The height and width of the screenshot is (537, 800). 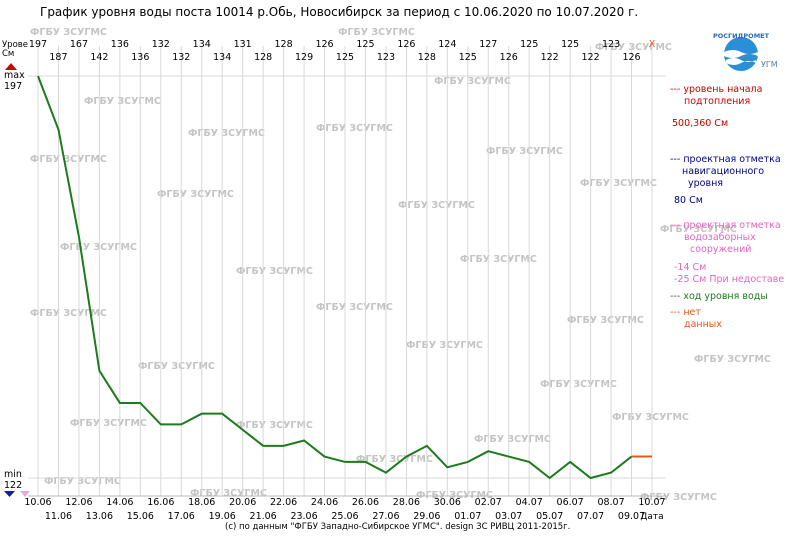 I want to click on y-axis-label: Урове, so click(x=15, y=45).